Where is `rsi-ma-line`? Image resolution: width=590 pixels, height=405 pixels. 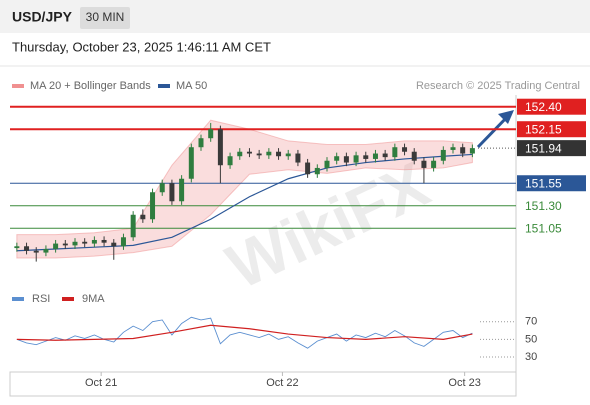
rsi-ma-line is located at coordinates (244, 332).